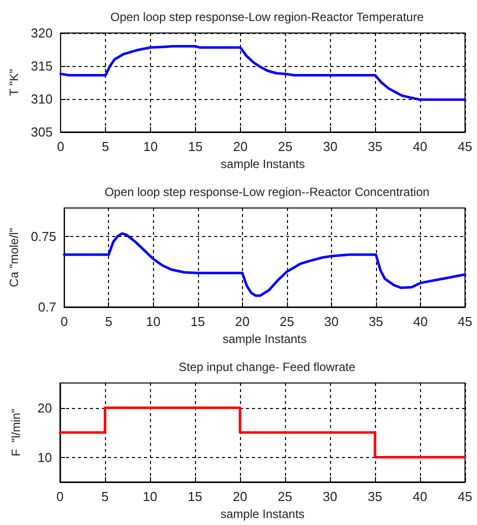 The width and height of the screenshot is (477, 525). I want to click on y-axis-title: Ca "mole/l", so click(14, 258).